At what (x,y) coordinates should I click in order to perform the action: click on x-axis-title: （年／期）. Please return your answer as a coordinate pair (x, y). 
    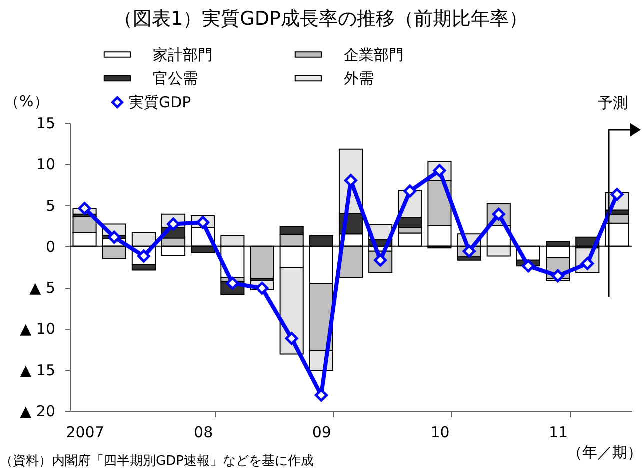
    Looking at the image, I should click on (605, 453).